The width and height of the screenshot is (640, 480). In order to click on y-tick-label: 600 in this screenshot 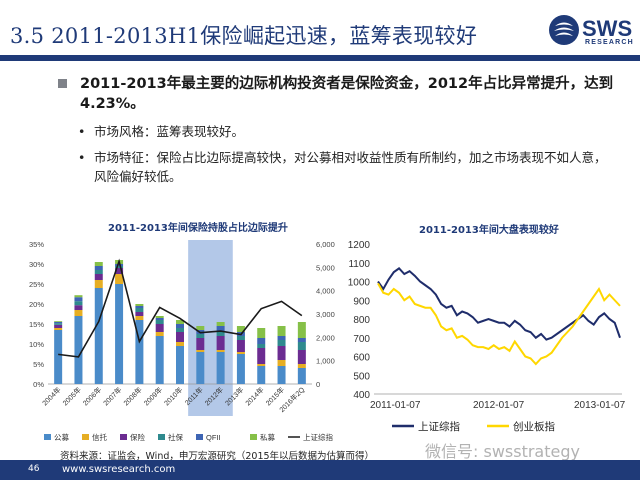, I will do `click(361, 358)`.